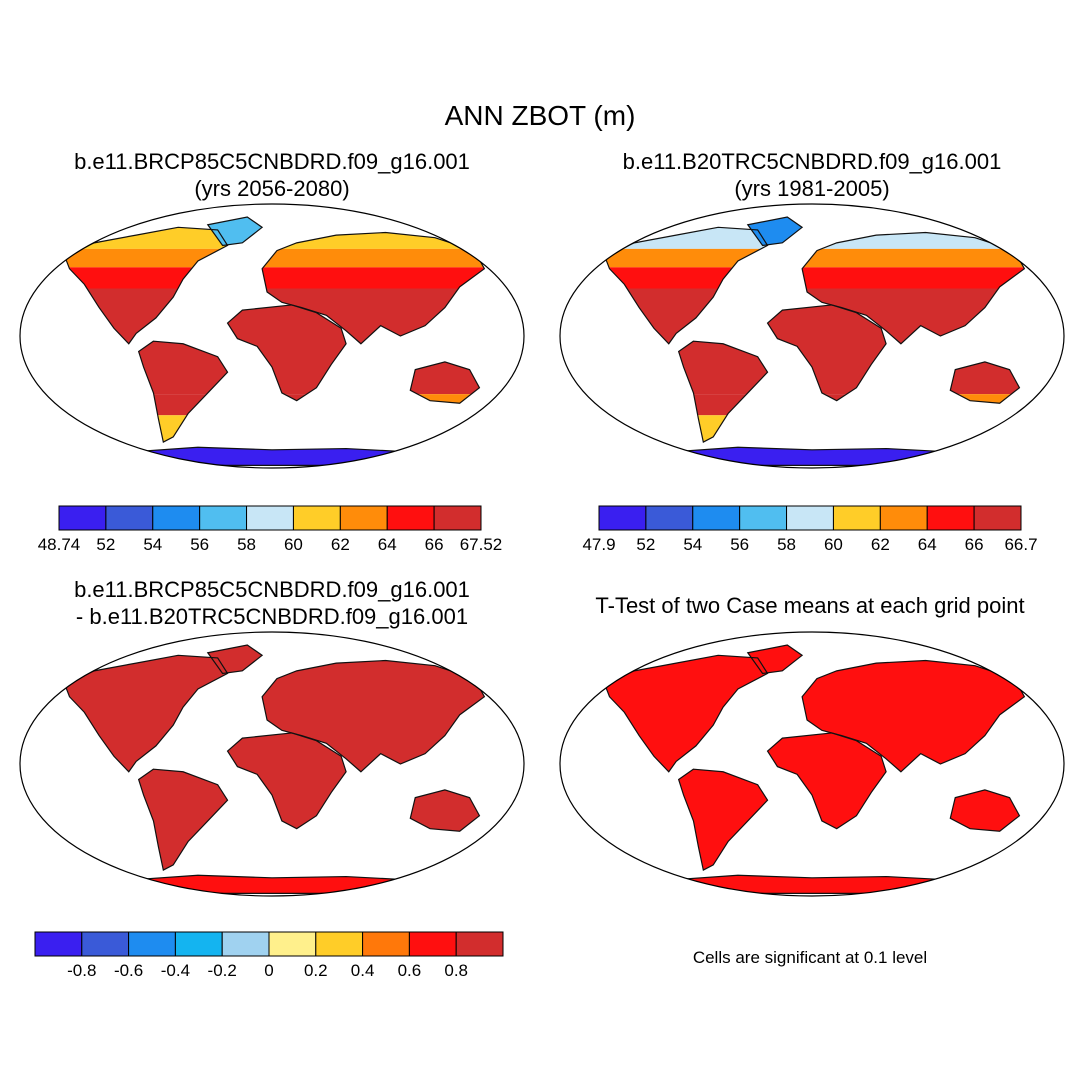  I want to click on map-panel-control, so click(812, 336).